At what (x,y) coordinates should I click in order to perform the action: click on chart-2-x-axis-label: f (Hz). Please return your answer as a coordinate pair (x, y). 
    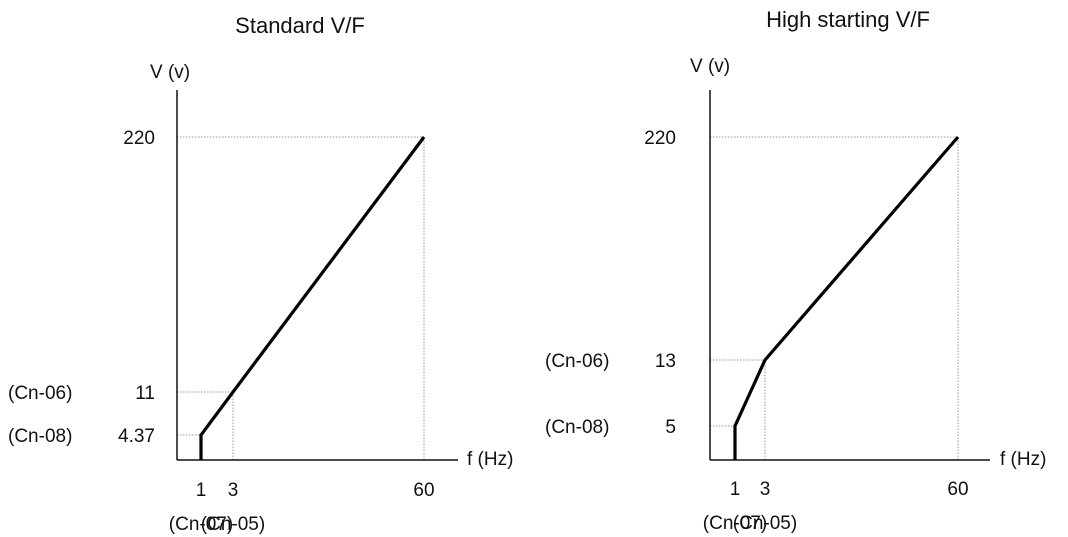
    Looking at the image, I should click on (1023, 459).